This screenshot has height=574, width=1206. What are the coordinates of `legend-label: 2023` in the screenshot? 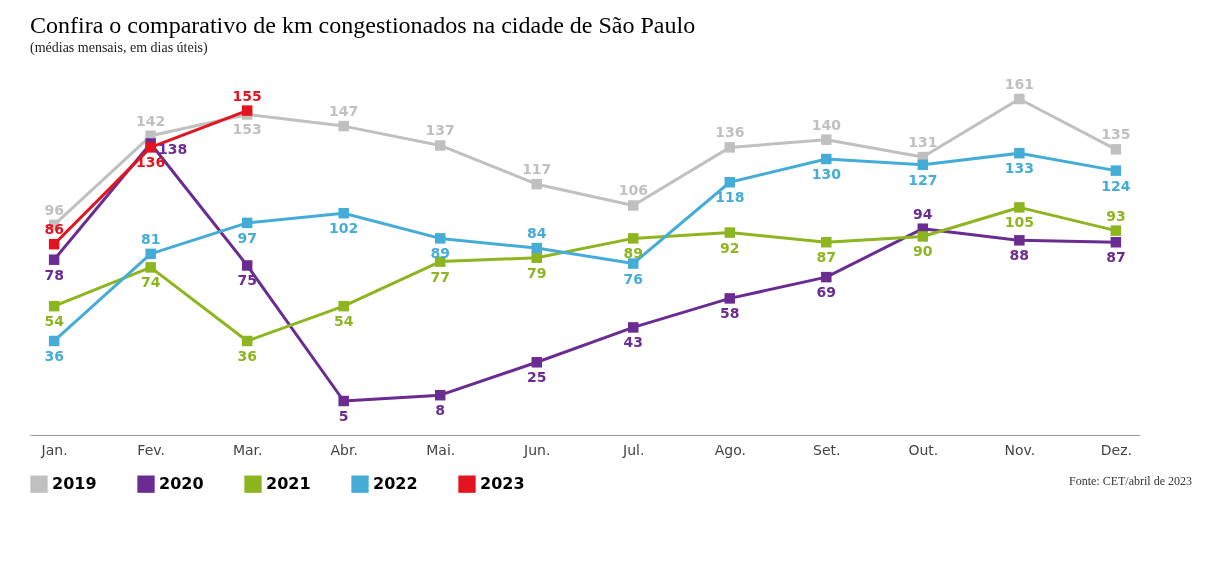 It's located at (502, 484).